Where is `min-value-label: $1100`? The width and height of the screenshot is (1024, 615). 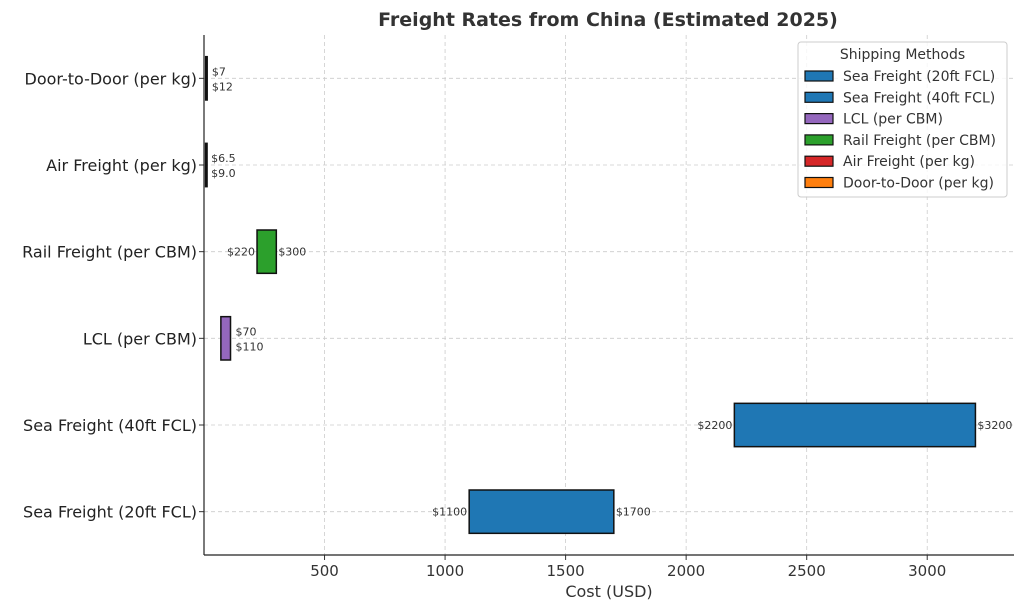
min-value-label: $1100 is located at coordinates (449, 512).